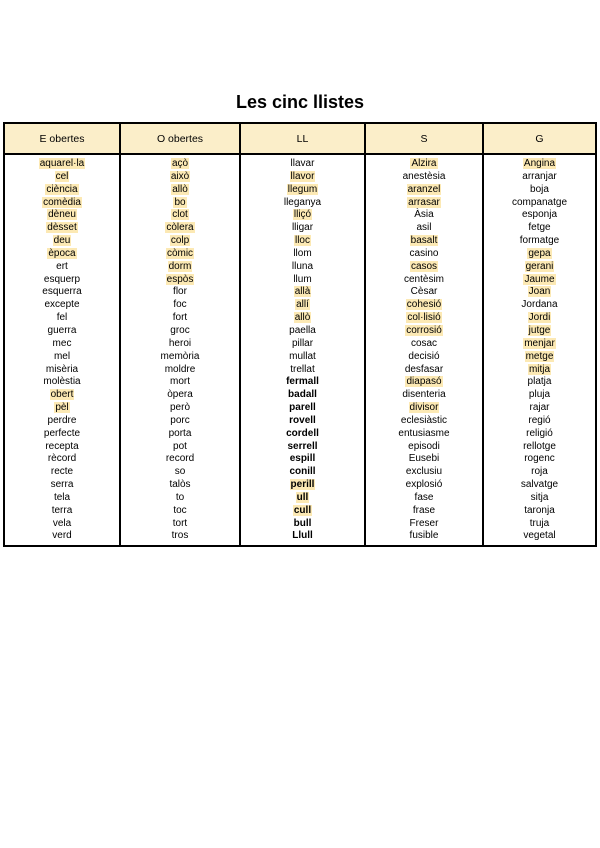  I want to click on word: lliçó, so click(302, 215).